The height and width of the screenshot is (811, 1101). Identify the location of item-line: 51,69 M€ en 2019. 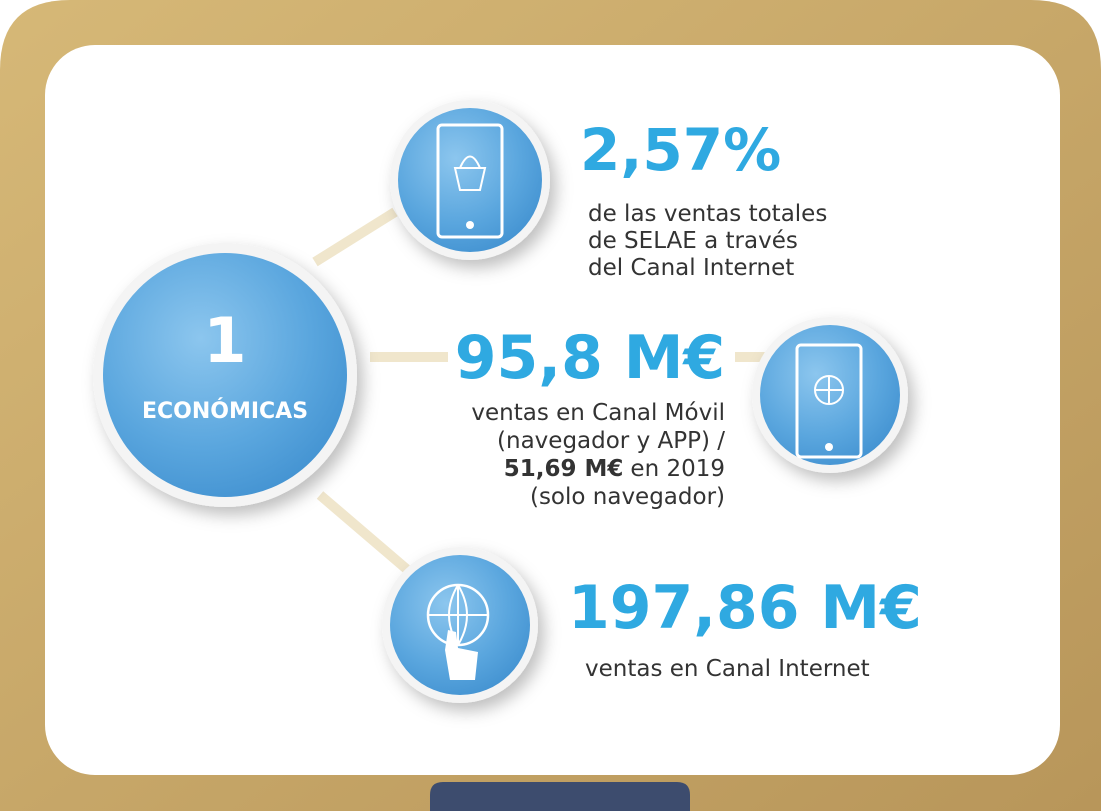
(614, 469).